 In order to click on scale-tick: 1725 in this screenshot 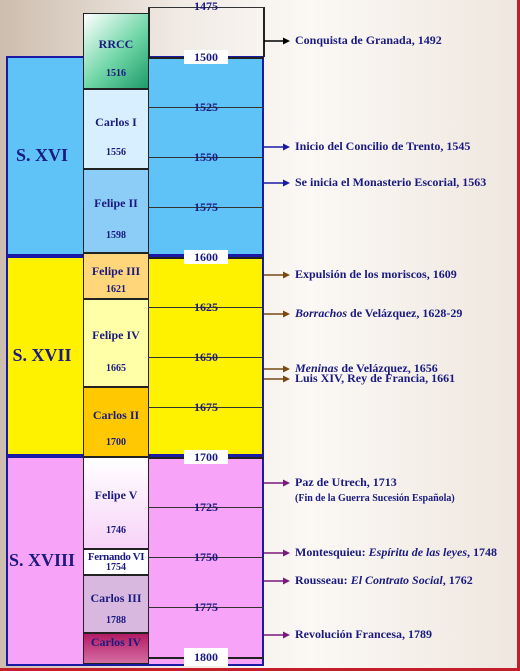, I will do `click(206, 507)`.